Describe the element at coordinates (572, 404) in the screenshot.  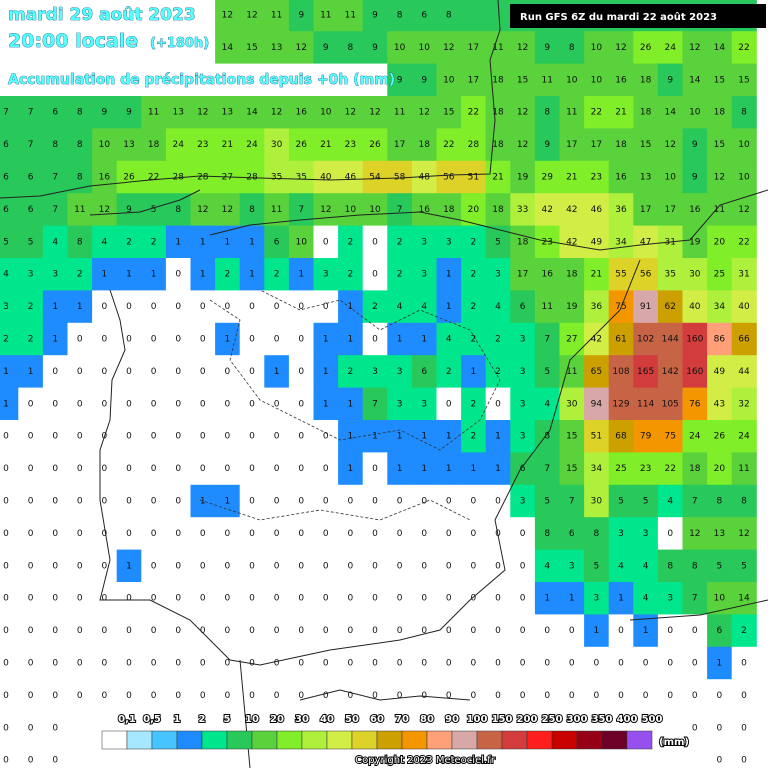
I see `grid-value: 30` at that location.